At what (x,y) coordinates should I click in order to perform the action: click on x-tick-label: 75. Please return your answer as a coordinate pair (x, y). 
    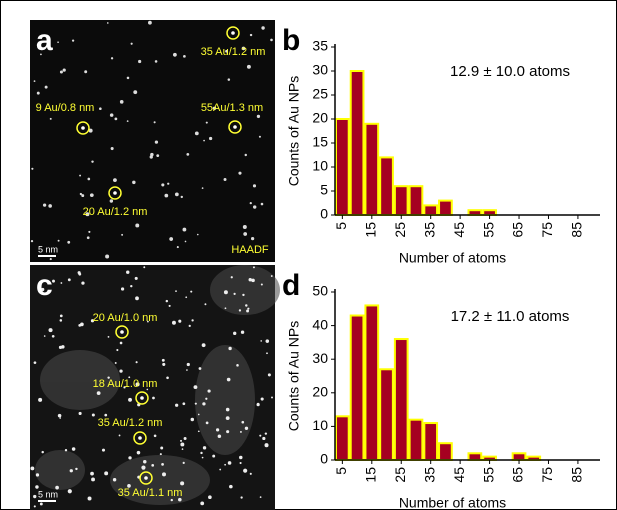
    Looking at the image, I should click on (547, 475).